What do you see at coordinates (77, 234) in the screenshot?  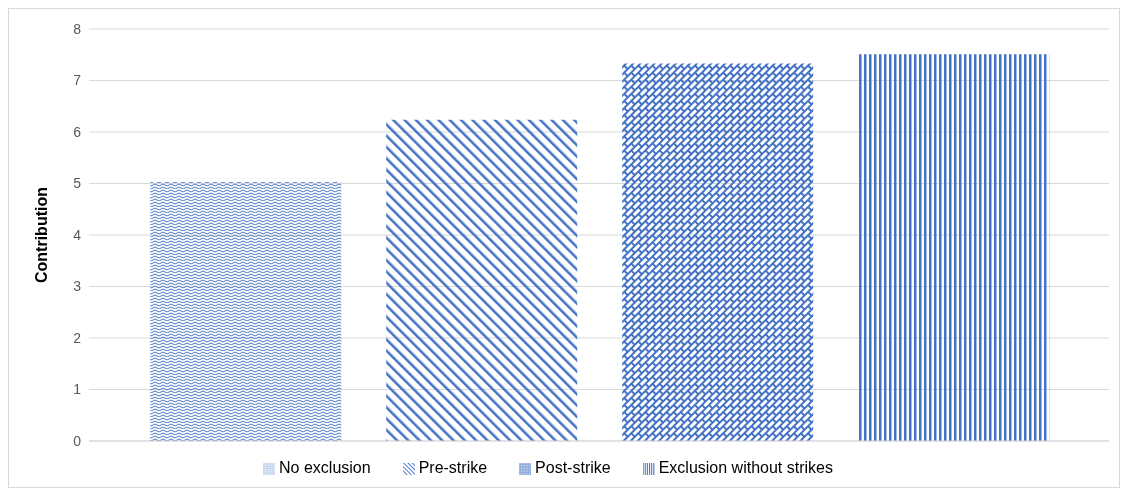 I see `y-tick-label: 4` at bounding box center [77, 234].